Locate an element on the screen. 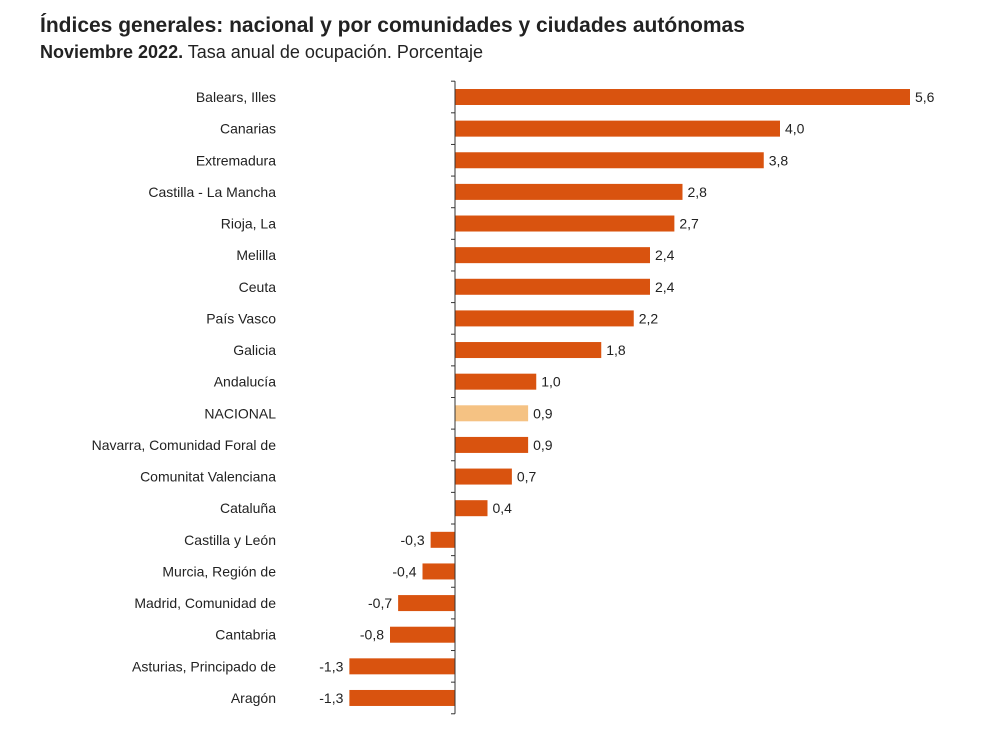 Image resolution: width=1000 pixels, height=755 pixels. data-label: 2,2 is located at coordinates (649, 318).